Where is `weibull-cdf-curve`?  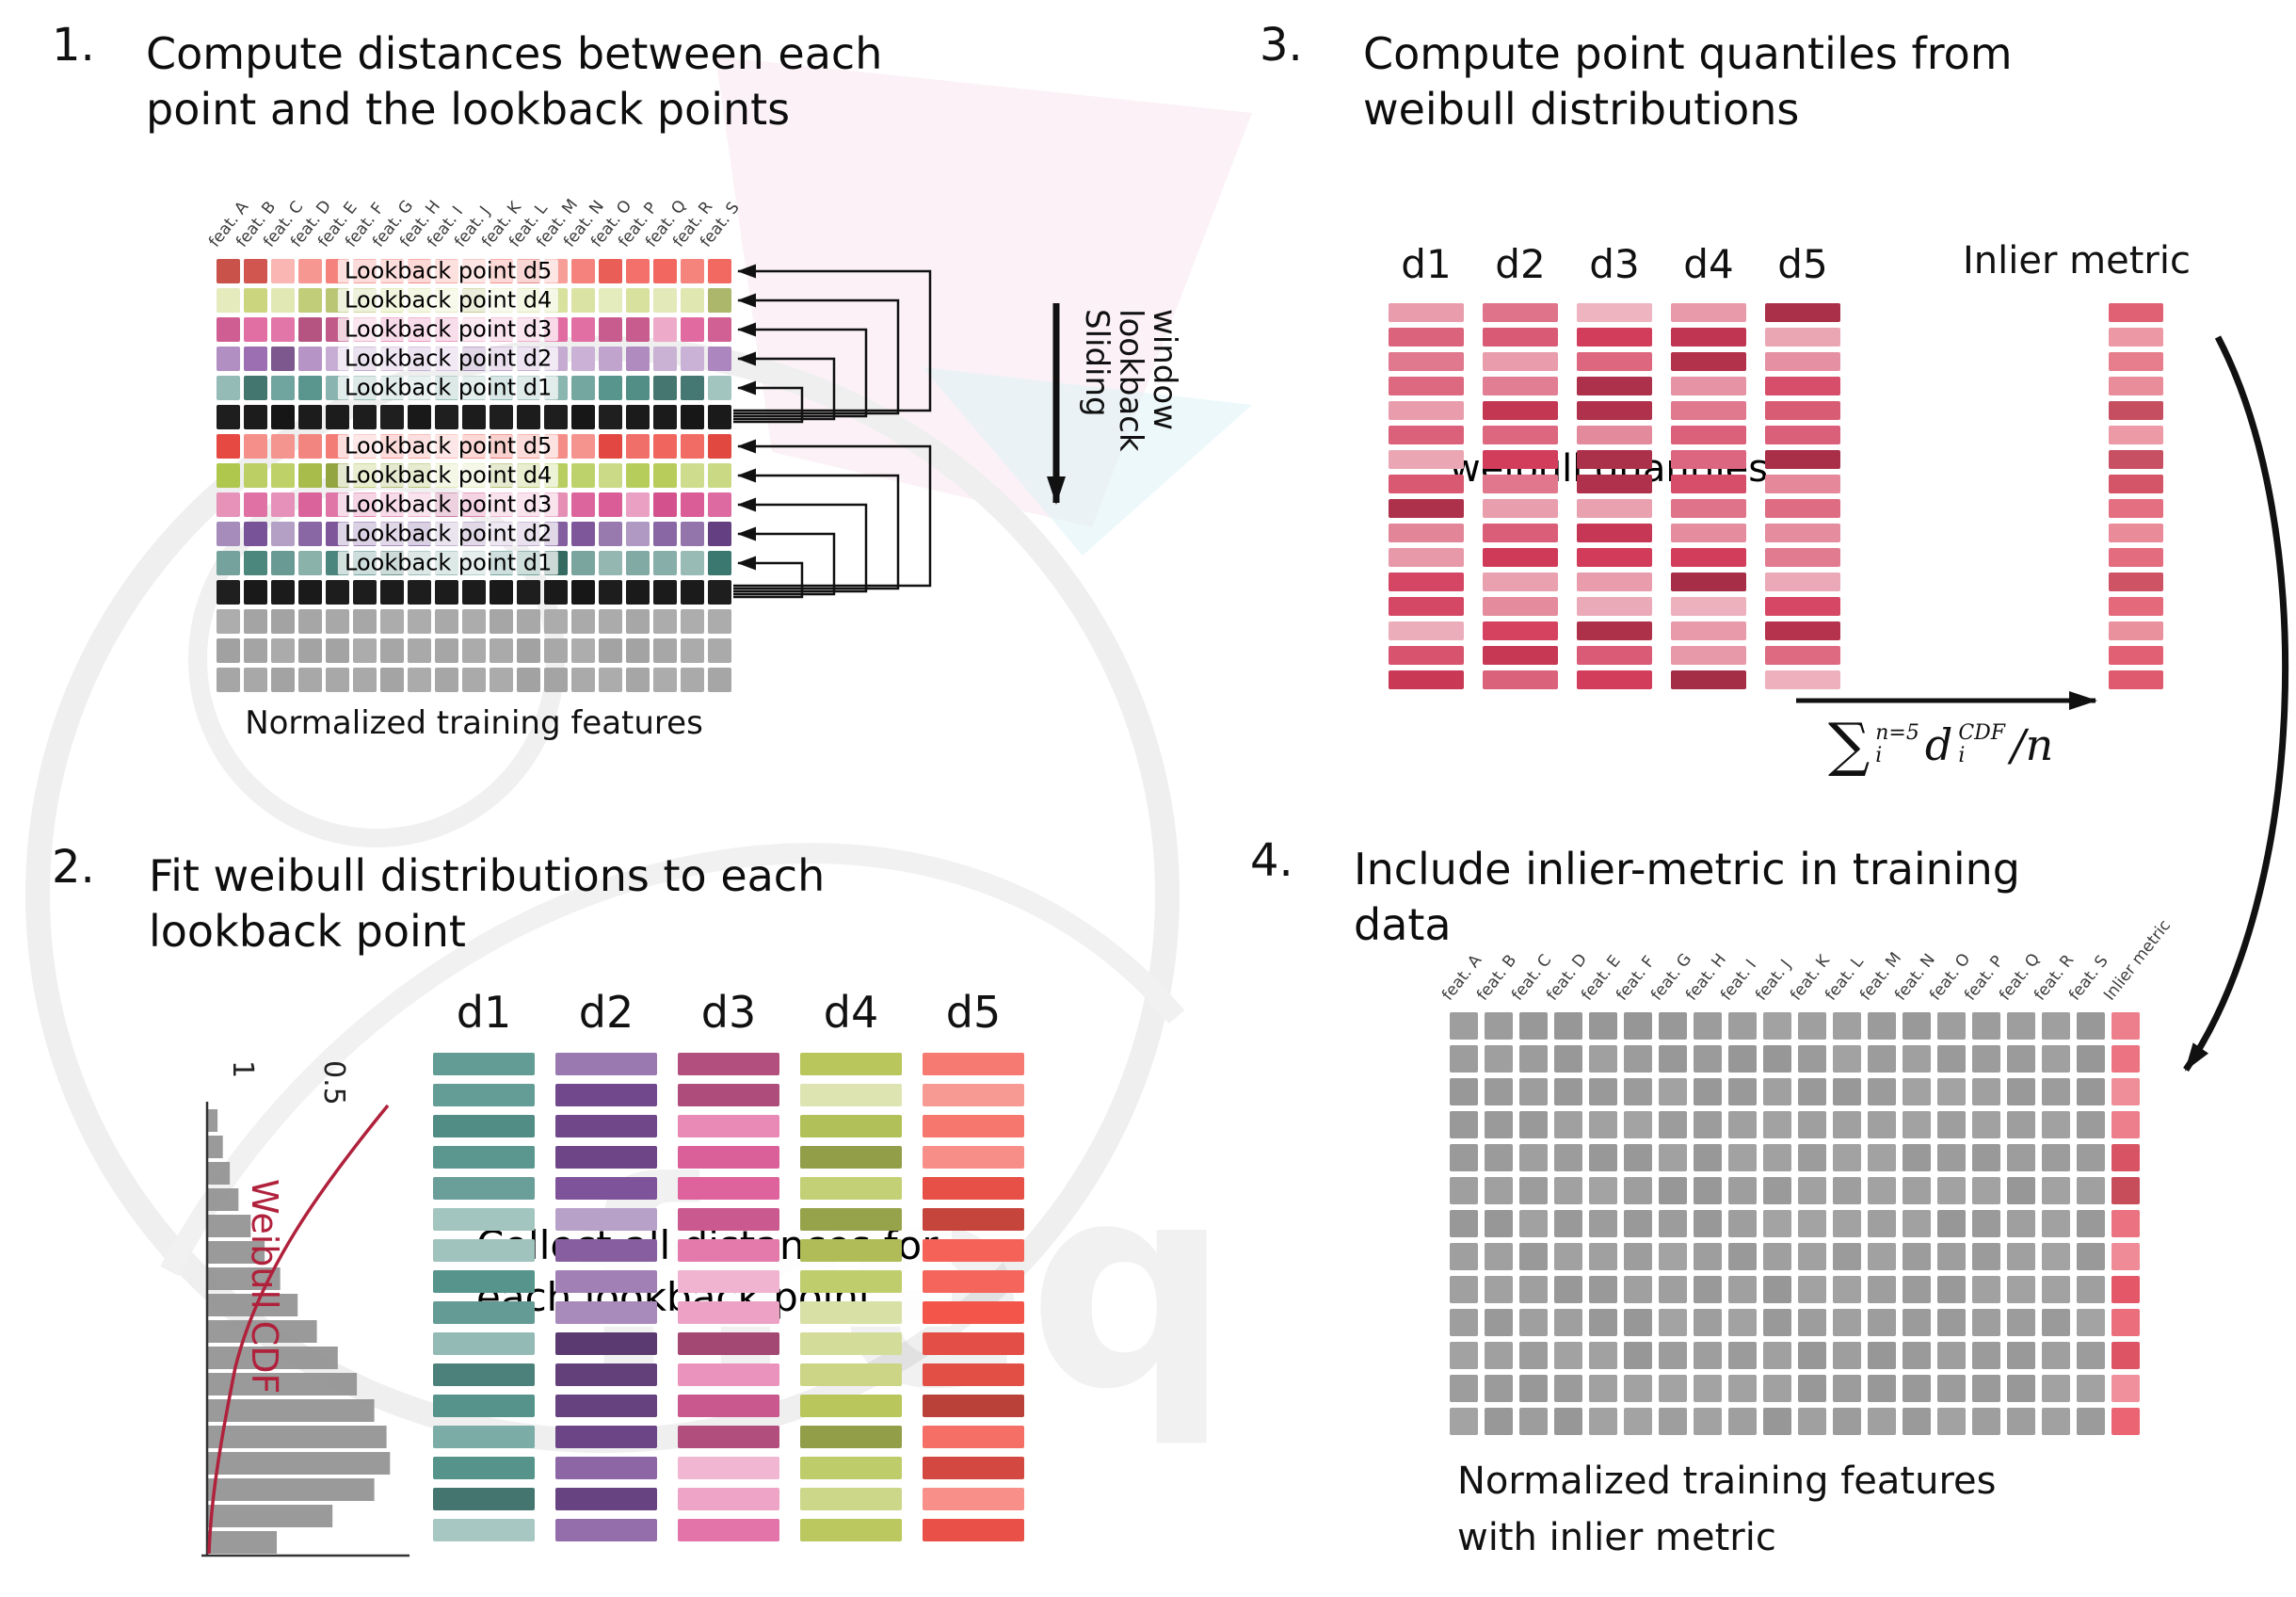
weibull-cdf-curve is located at coordinates (298, 1329).